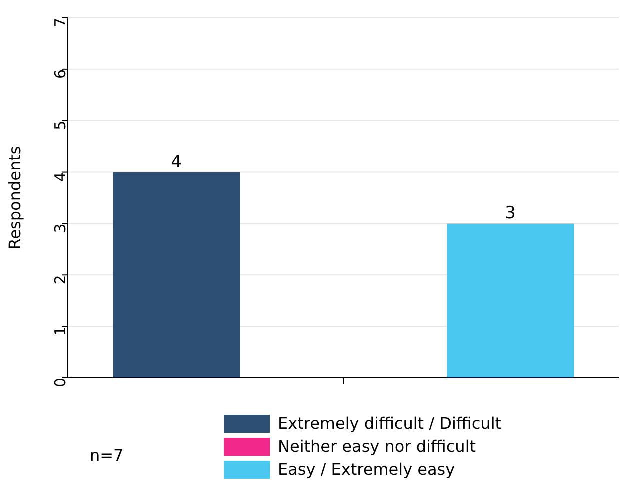 This screenshot has height=490, width=629. What do you see at coordinates (60, 229) in the screenshot?
I see `y-tick-label: 3` at bounding box center [60, 229].